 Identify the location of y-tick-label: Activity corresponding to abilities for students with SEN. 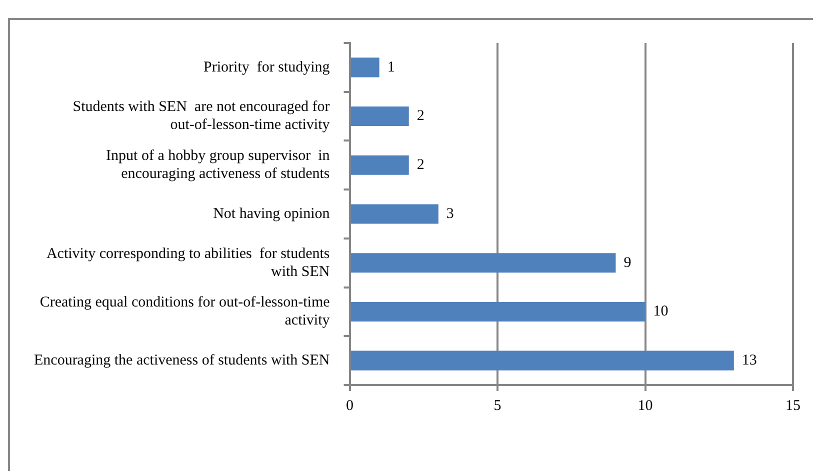
(188, 263).